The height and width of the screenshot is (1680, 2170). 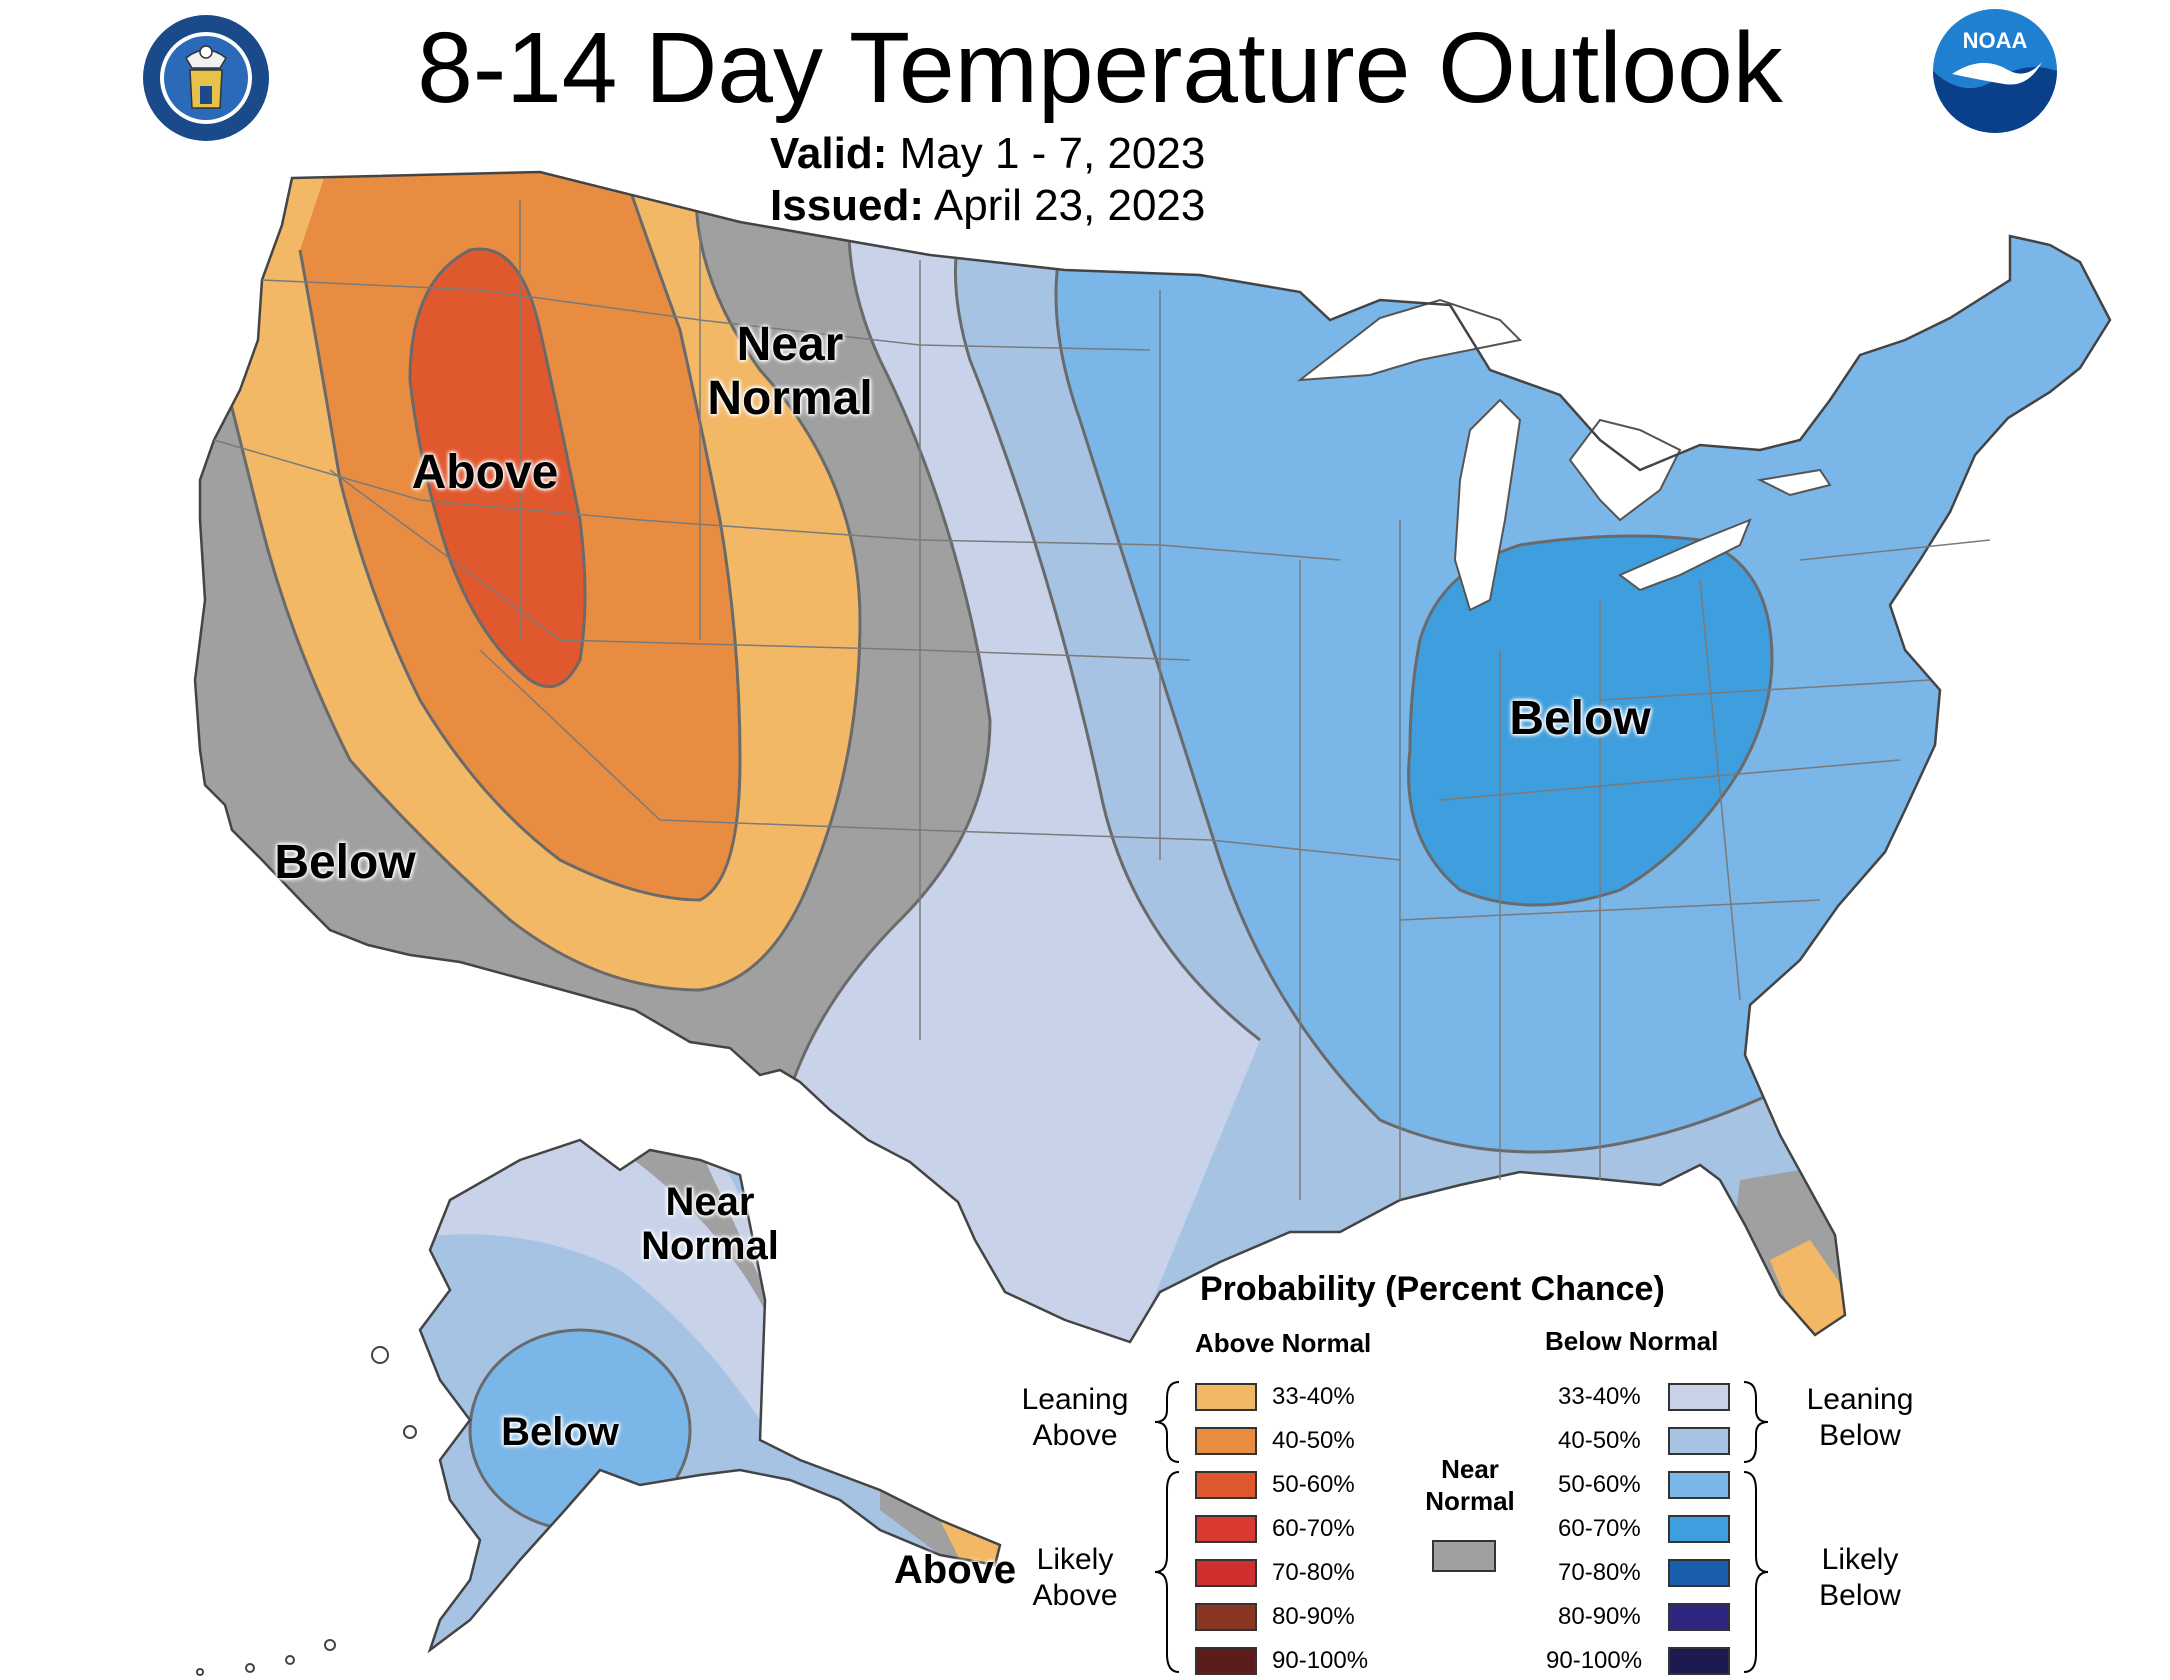 I want to click on noaa-logo: NOAA, so click(x=1995, y=71).